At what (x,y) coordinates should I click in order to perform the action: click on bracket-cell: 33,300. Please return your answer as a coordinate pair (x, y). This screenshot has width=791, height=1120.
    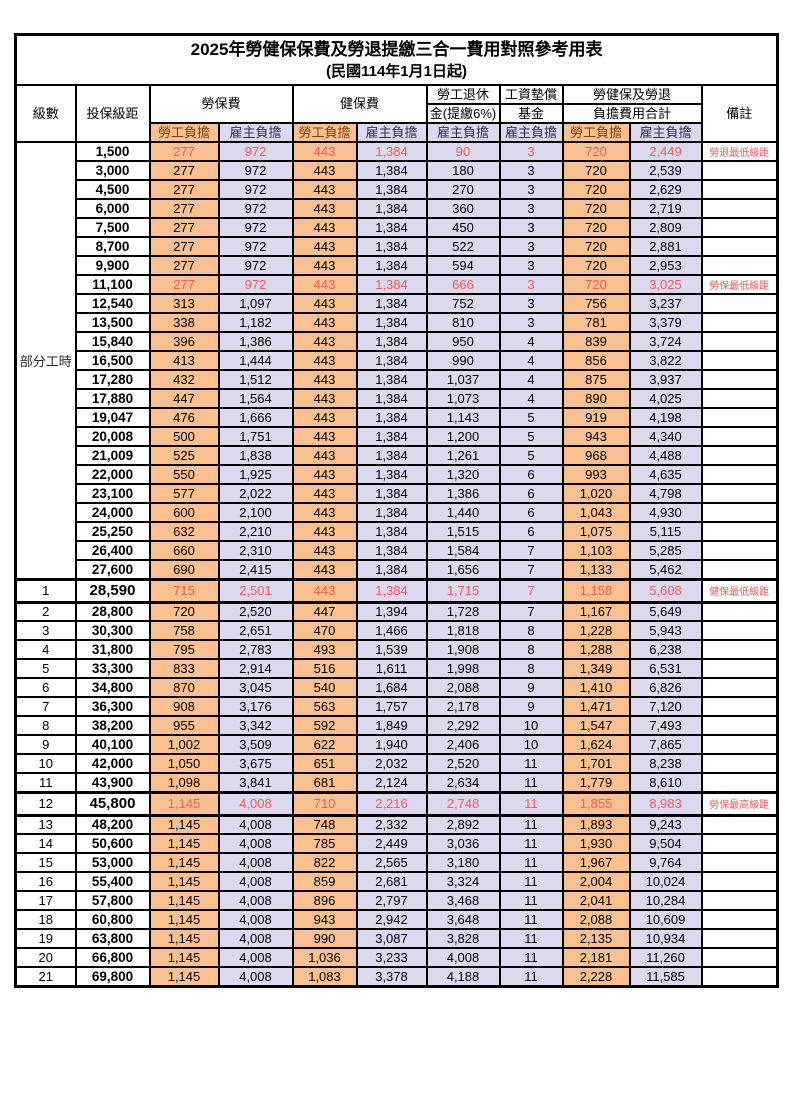
    Looking at the image, I should click on (112, 668).